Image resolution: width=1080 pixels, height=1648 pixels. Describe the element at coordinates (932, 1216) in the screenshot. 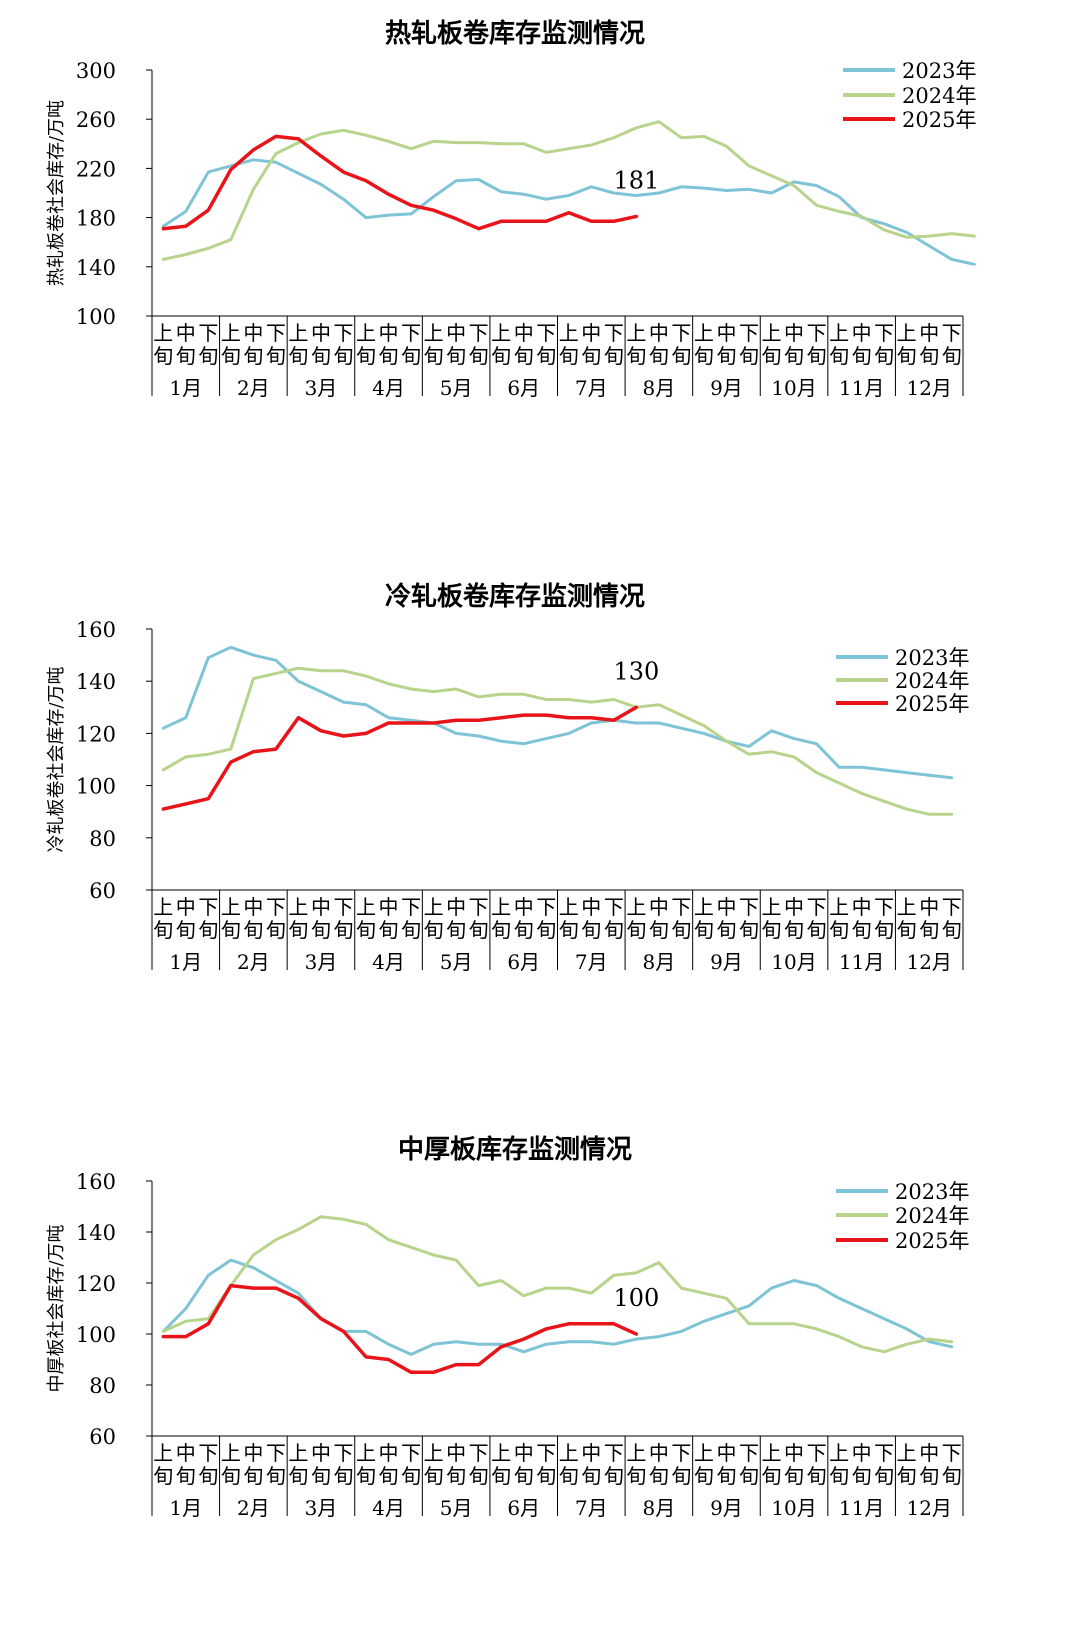

I see `legend-label: 2024年` at that location.